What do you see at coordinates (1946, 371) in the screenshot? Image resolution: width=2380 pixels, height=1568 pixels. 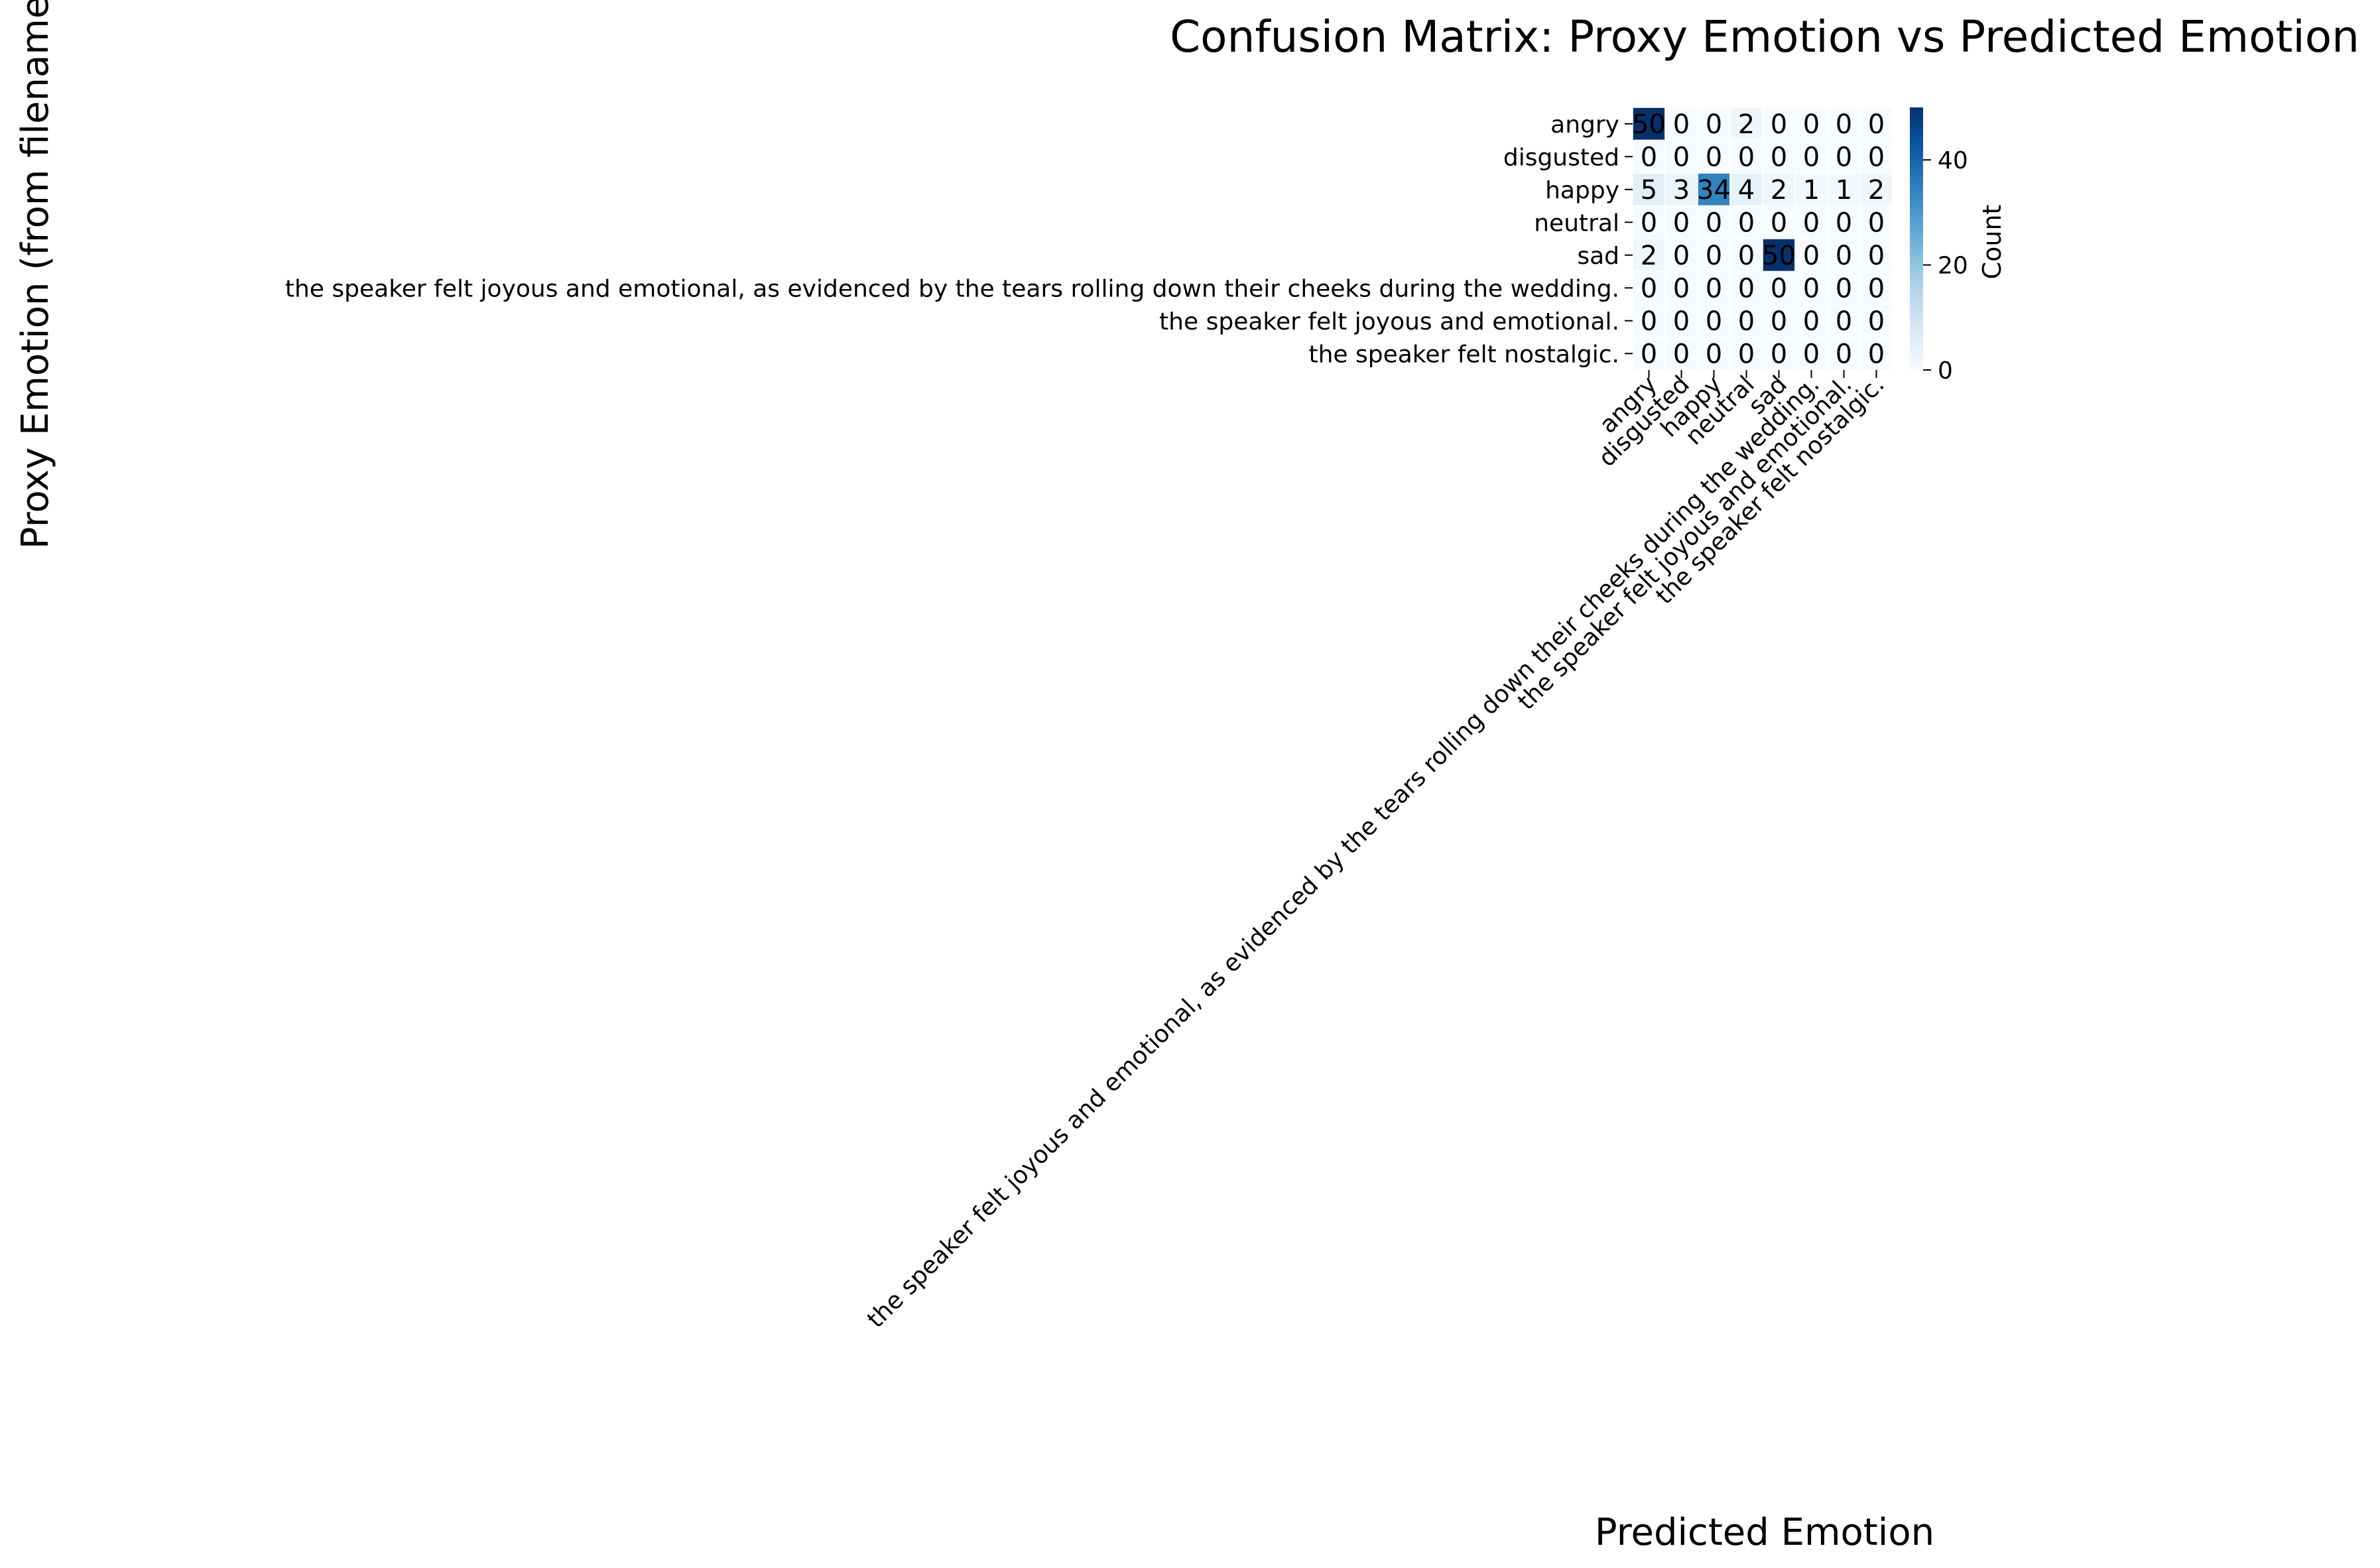 I see `colorbar-tick-label: 0` at bounding box center [1946, 371].